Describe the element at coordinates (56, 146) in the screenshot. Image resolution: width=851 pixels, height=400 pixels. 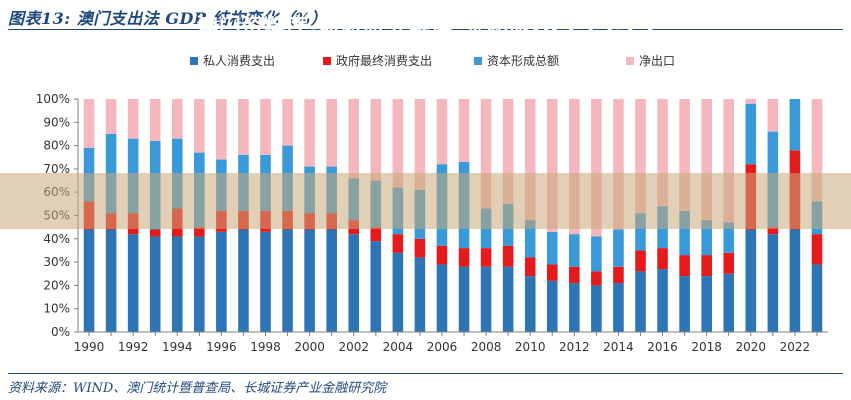
I see `y-tick-label: 80%` at that location.